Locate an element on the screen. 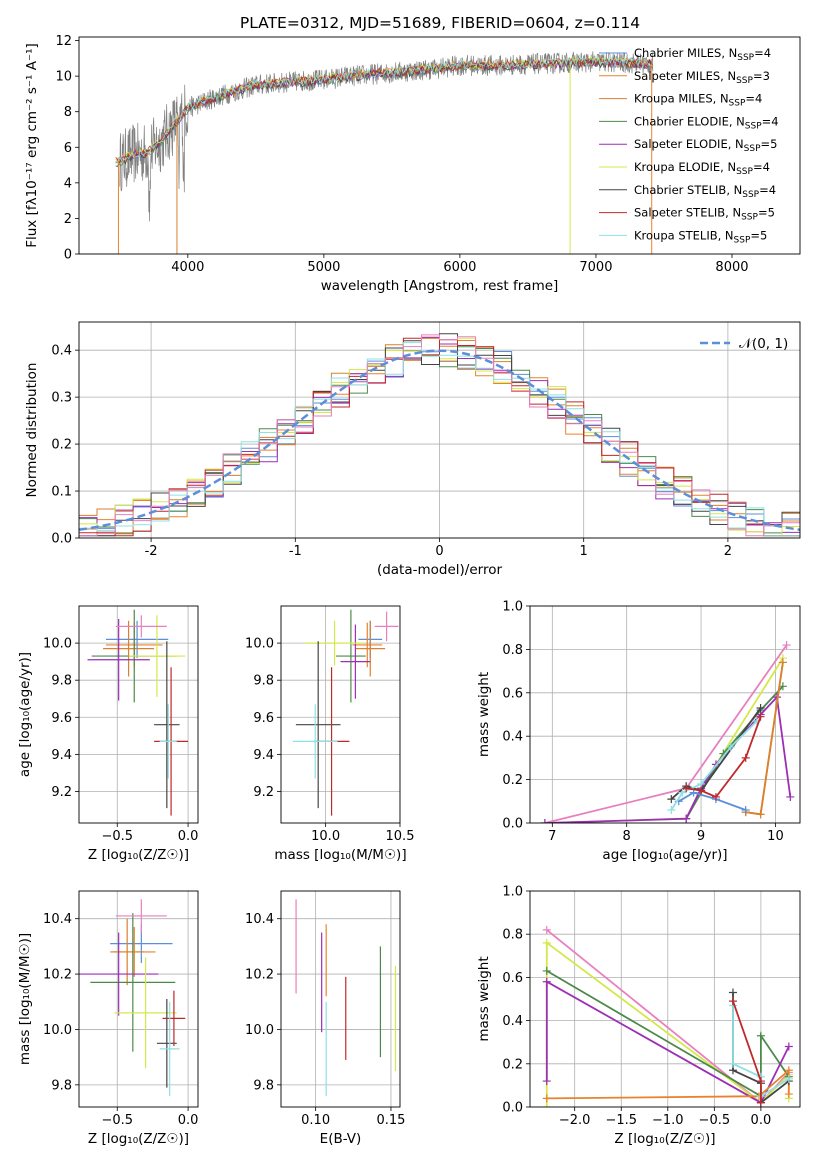 This screenshot has height=1170, width=819. x-tick-label: 6000 is located at coordinates (459, 267).